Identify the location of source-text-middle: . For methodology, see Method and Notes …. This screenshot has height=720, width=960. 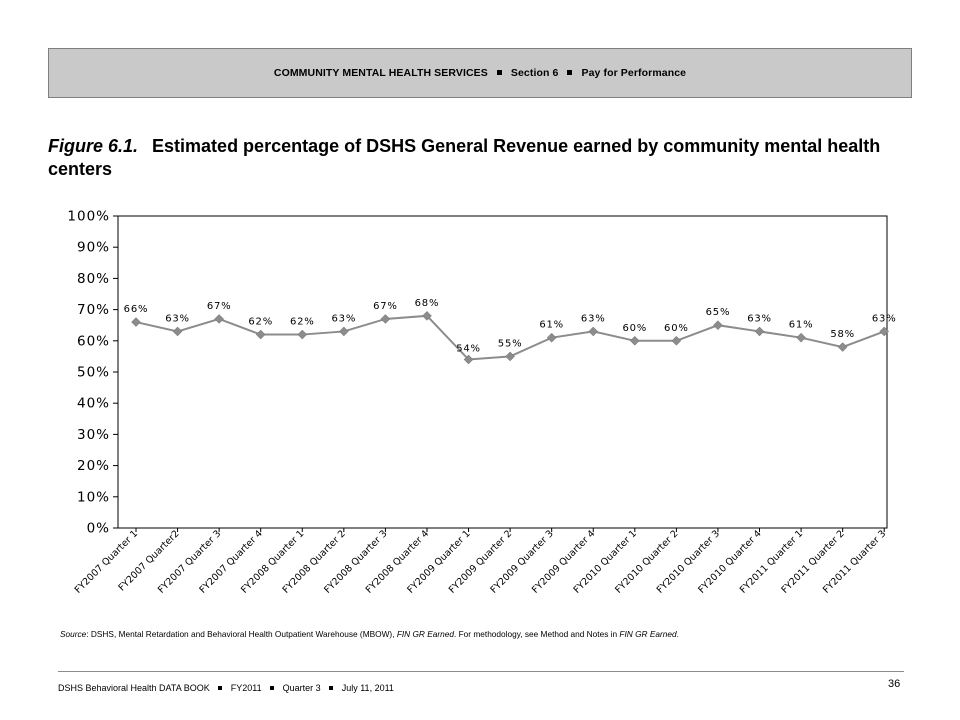
(537, 634).